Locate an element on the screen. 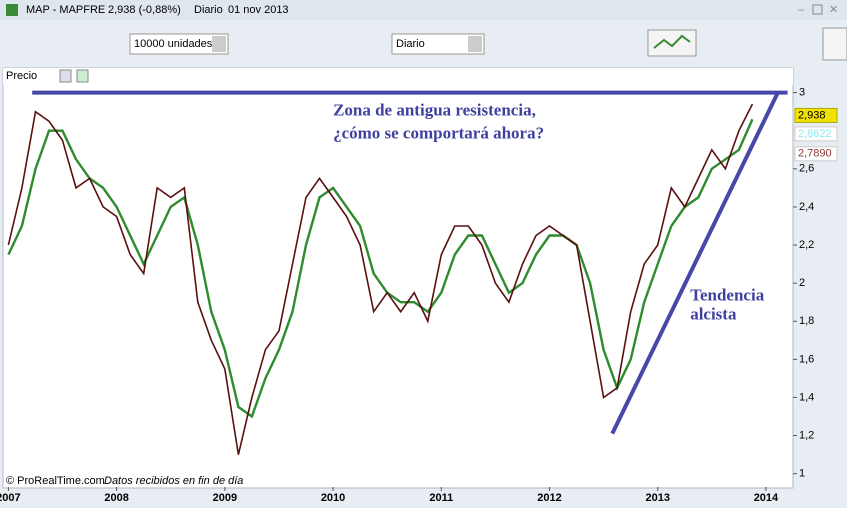 This screenshot has width=847, height=508. indicator-button is located at coordinates (672, 43).